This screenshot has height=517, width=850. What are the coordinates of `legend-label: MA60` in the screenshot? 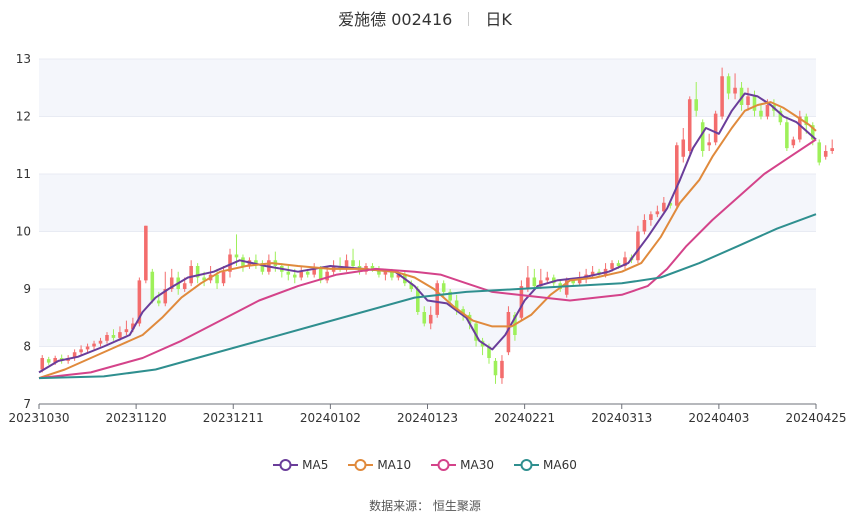 It's located at (560, 465).